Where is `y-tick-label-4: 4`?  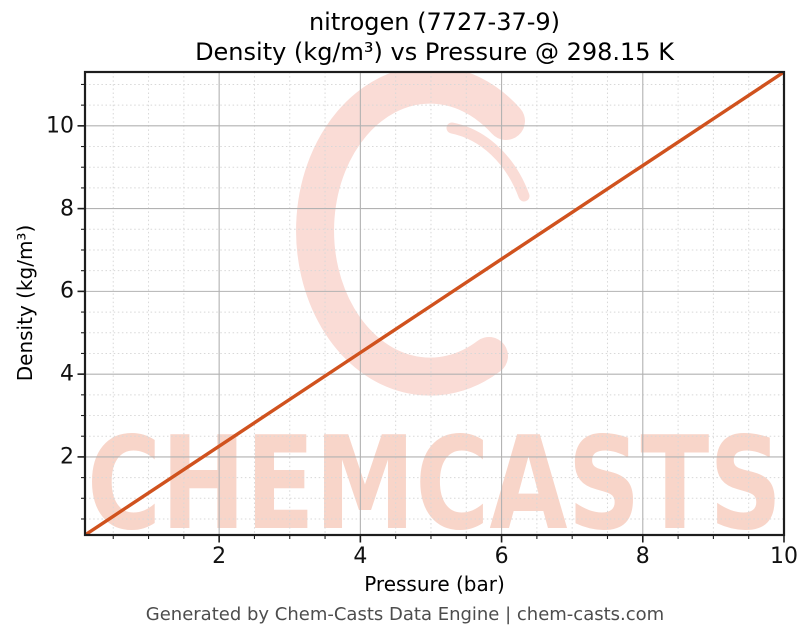
y-tick-label-4: 4 is located at coordinates (67, 374).